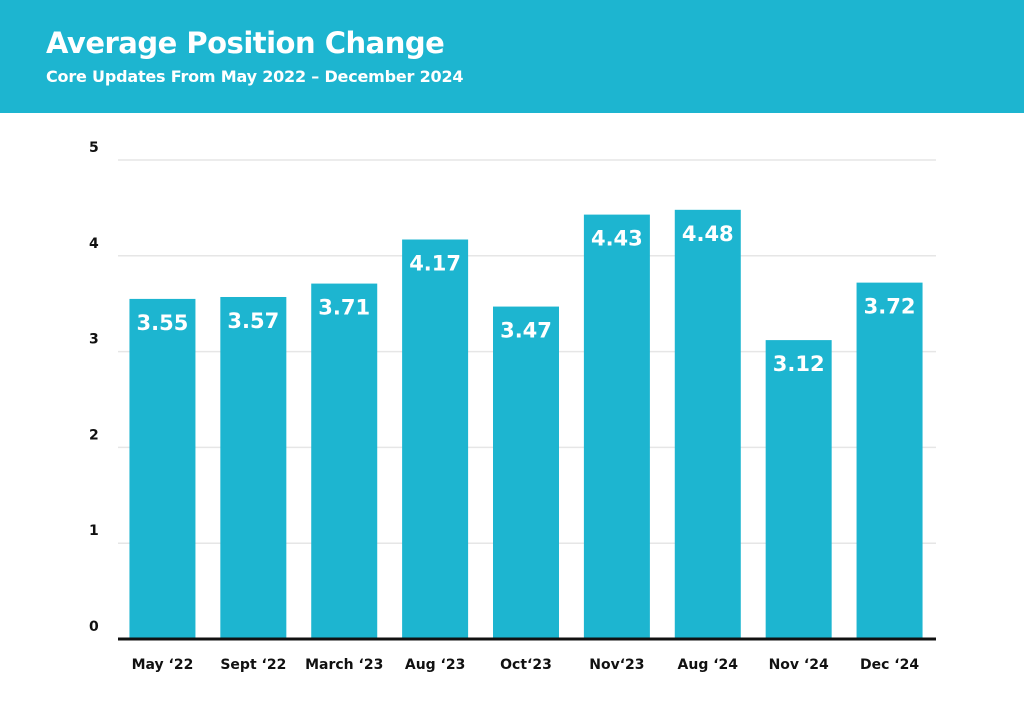 The width and height of the screenshot is (1024, 717). Describe the element at coordinates (708, 234) in the screenshot. I see `bar-value-label: 4.48` at that location.